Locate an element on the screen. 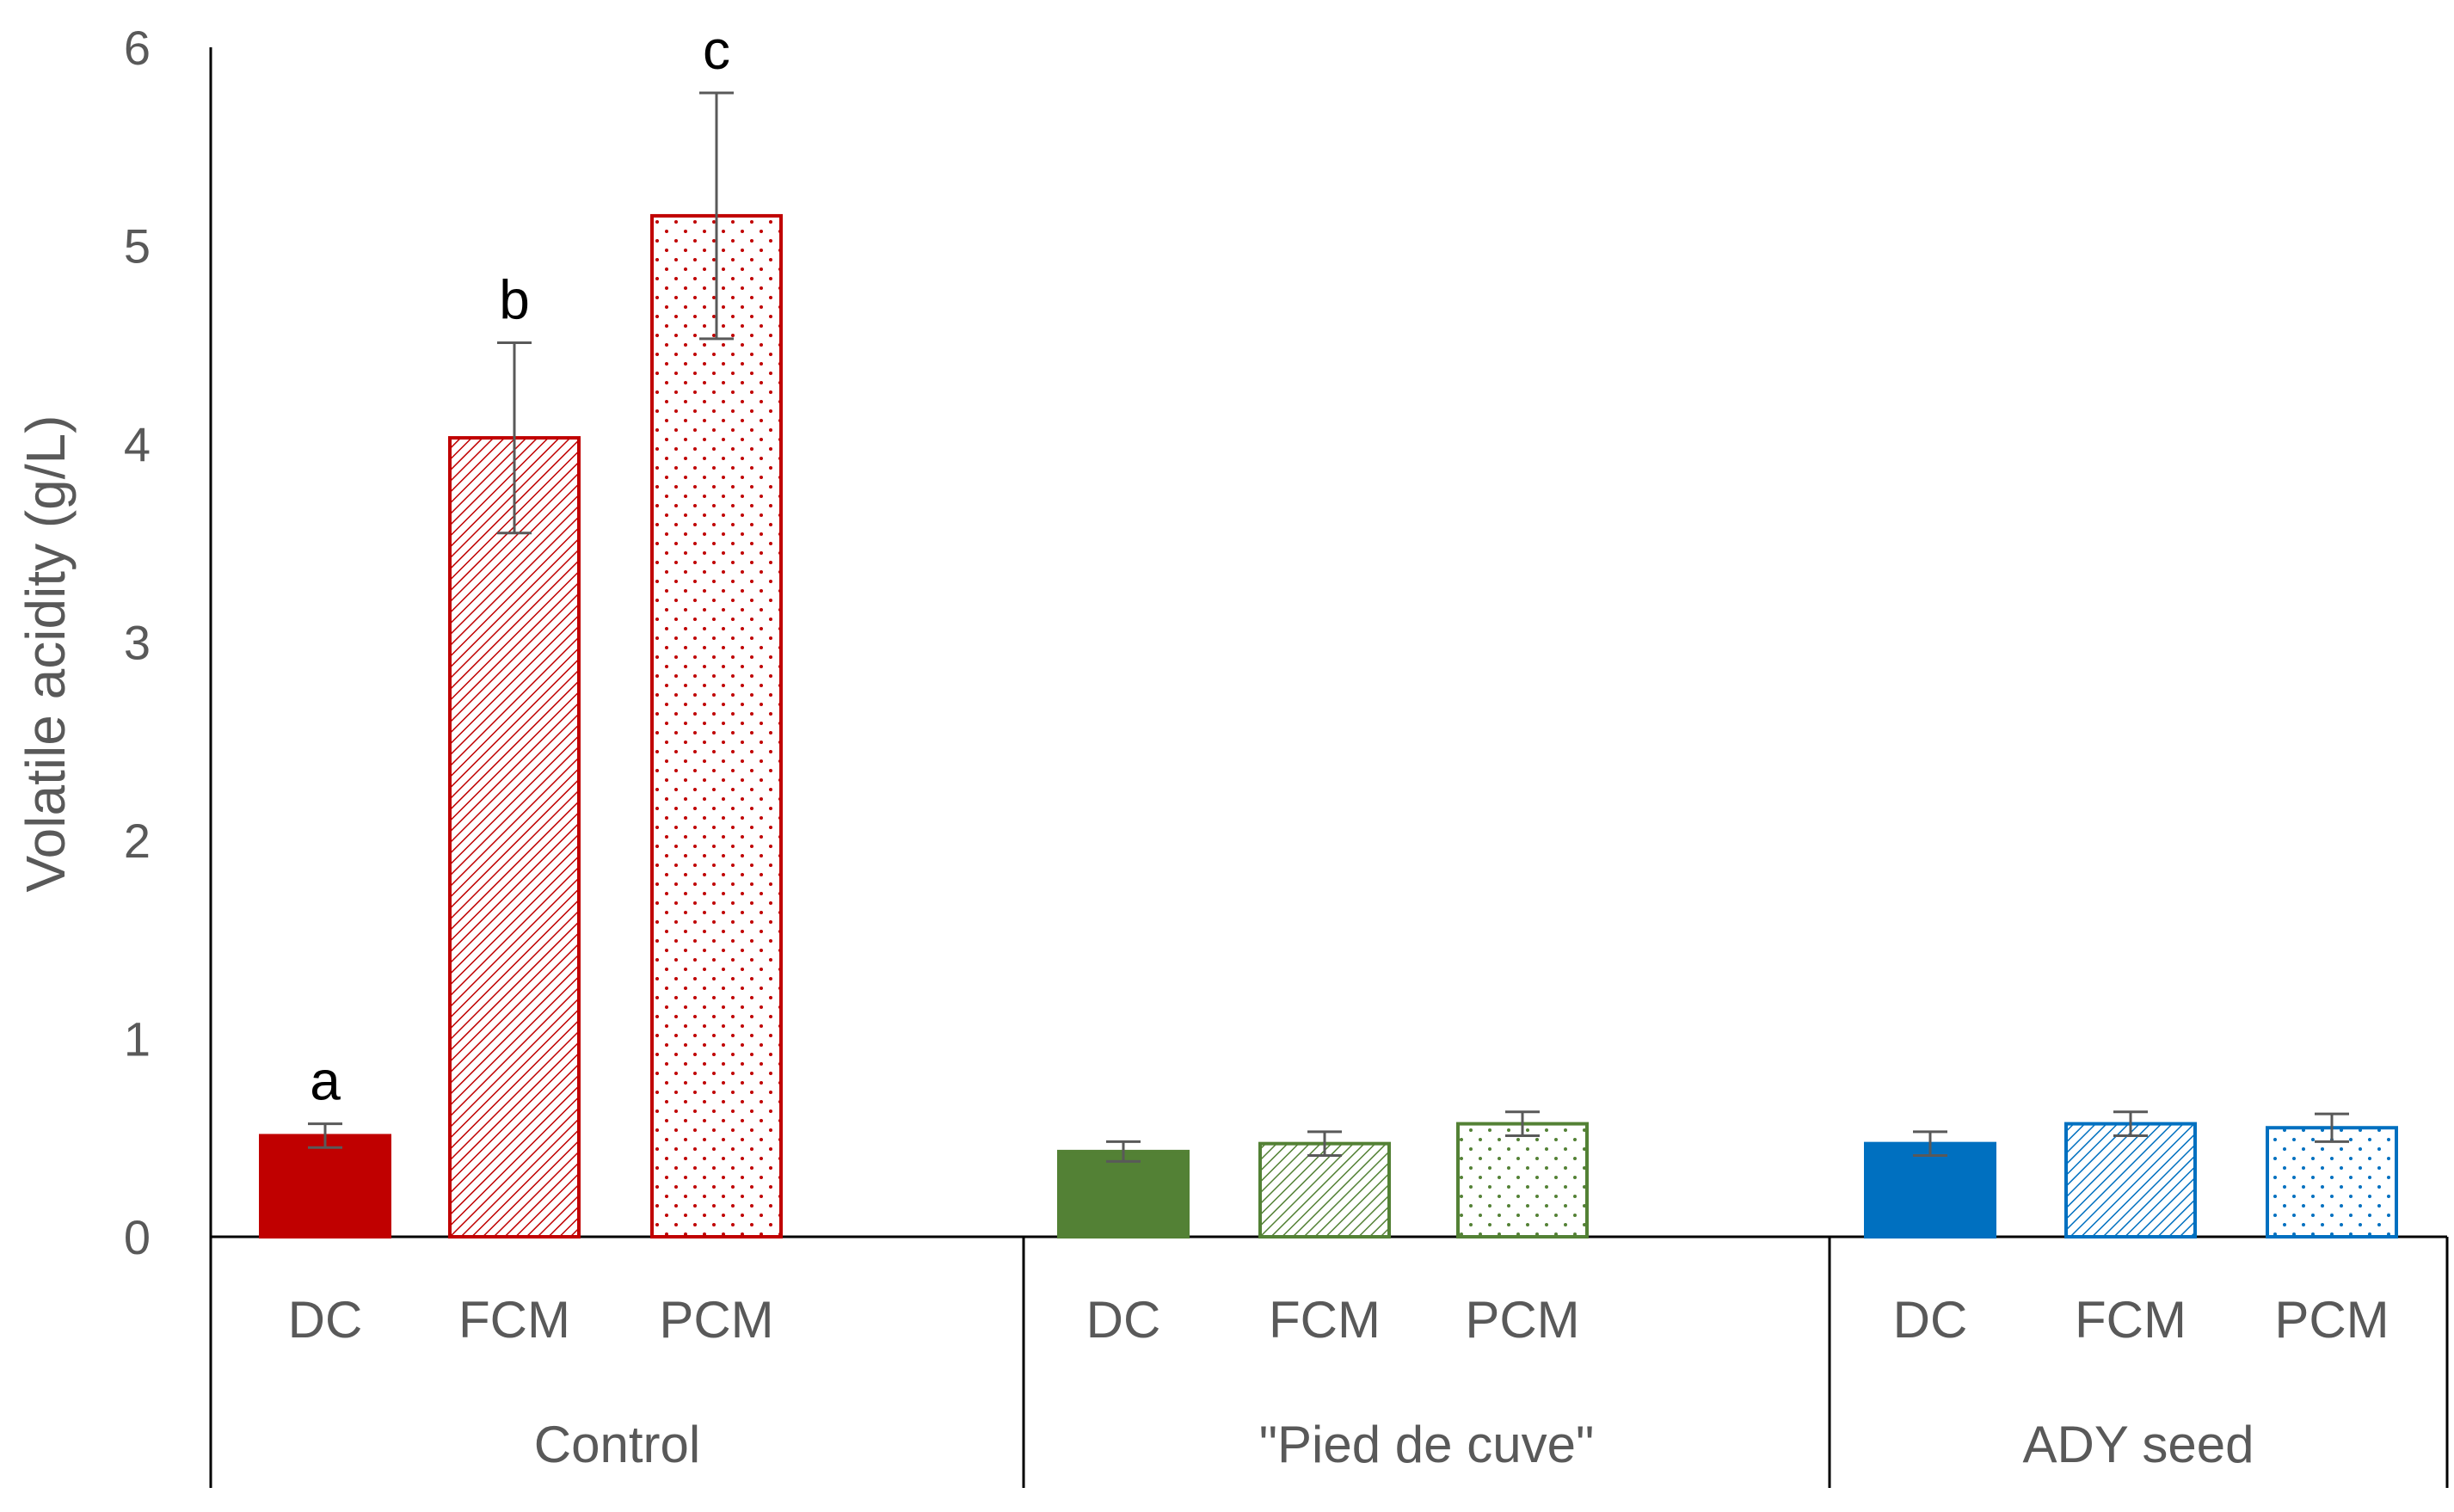  bar-control-dc is located at coordinates (325, 1186).